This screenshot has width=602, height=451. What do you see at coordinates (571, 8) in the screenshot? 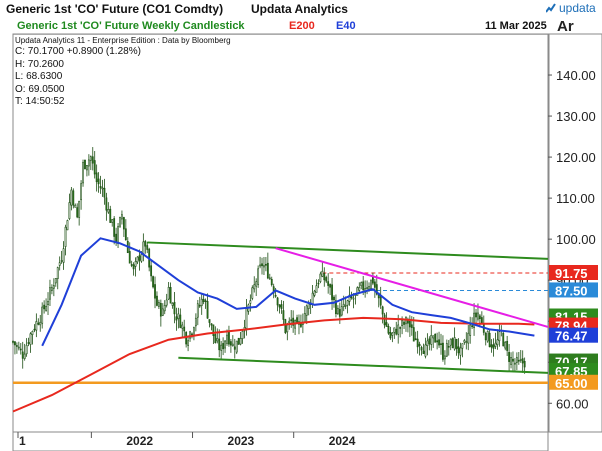
I see `updata-logo: updata` at bounding box center [571, 8].